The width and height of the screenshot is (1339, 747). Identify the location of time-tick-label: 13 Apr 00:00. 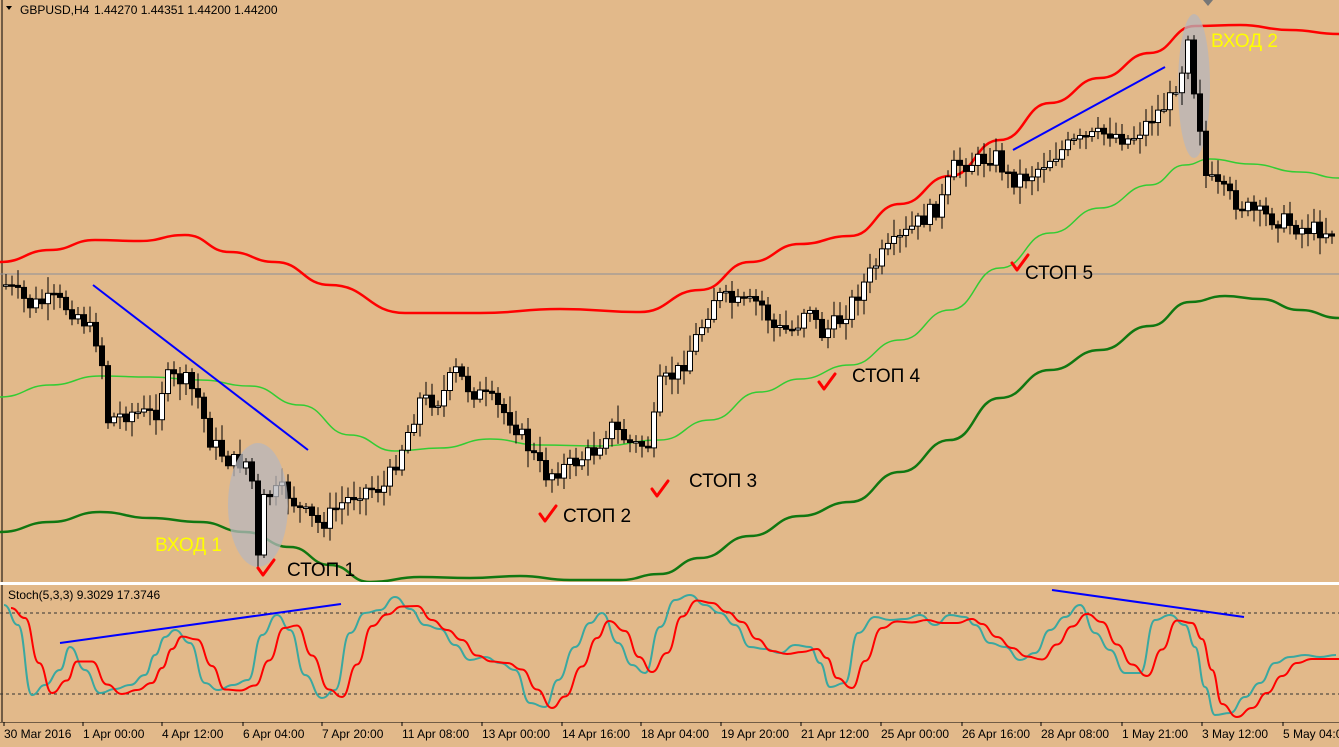
(516, 734).